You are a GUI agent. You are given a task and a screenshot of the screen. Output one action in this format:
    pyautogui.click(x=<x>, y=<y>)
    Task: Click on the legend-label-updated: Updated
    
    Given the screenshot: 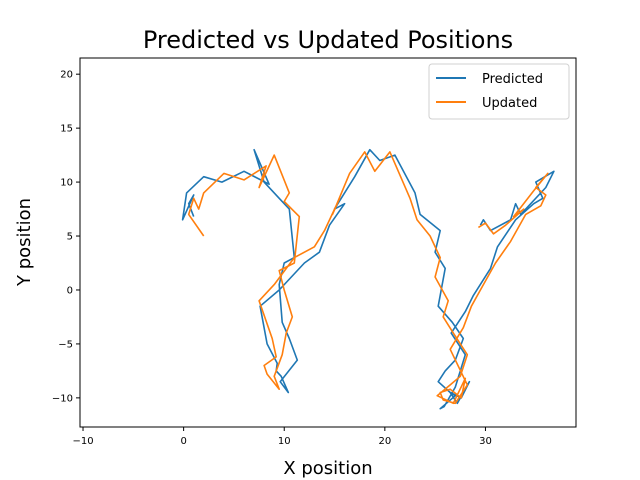 What is the action you would take?
    pyautogui.click(x=509, y=103)
    